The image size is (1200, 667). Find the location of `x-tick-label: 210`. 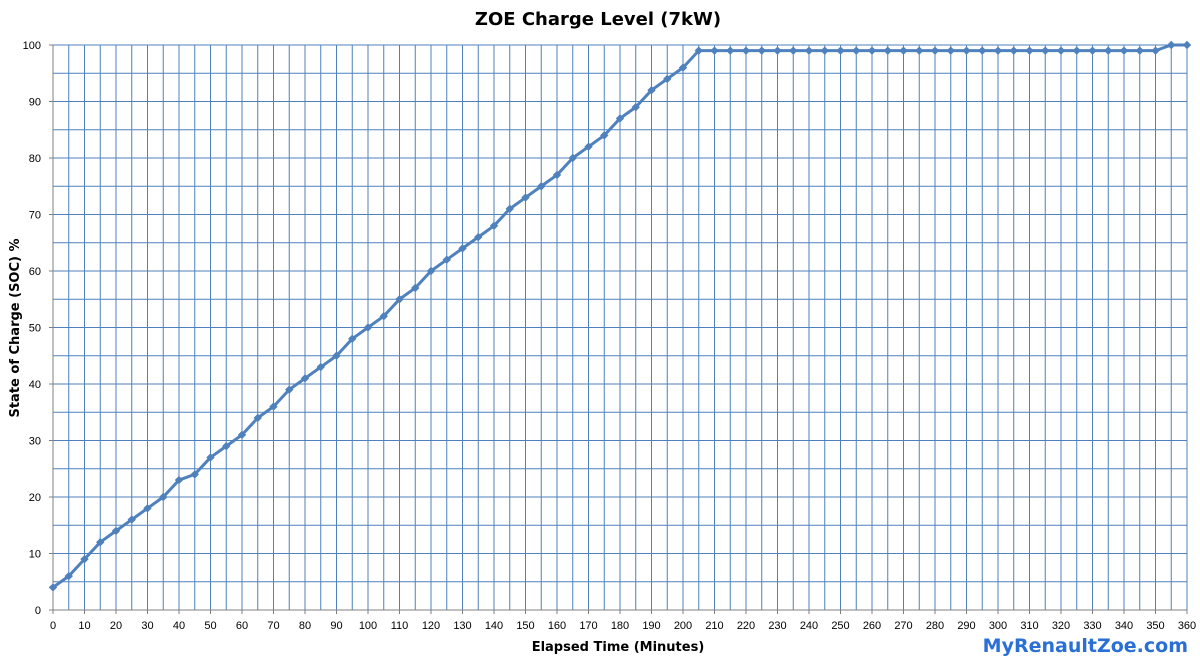

x-tick-label: 210 is located at coordinates (714, 626).